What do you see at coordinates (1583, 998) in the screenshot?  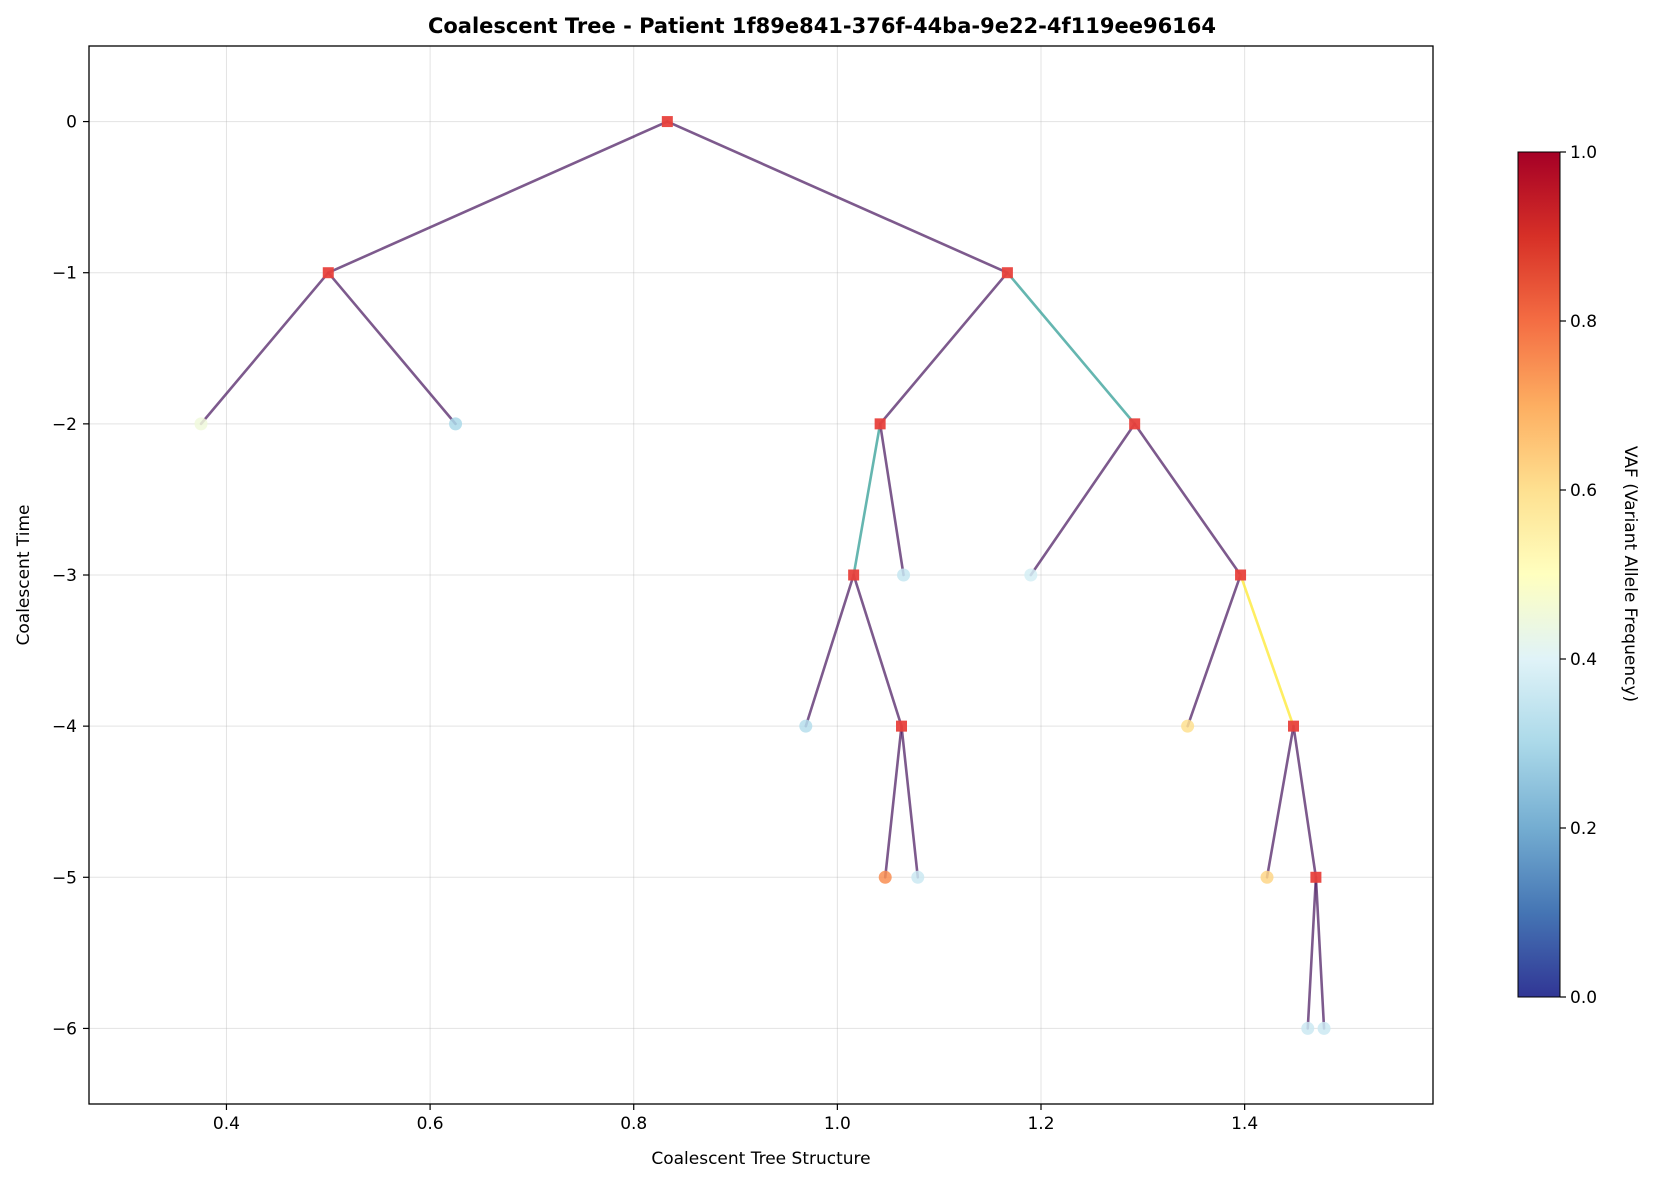 I see `colorbar-tick-label: 0.0` at bounding box center [1583, 998].